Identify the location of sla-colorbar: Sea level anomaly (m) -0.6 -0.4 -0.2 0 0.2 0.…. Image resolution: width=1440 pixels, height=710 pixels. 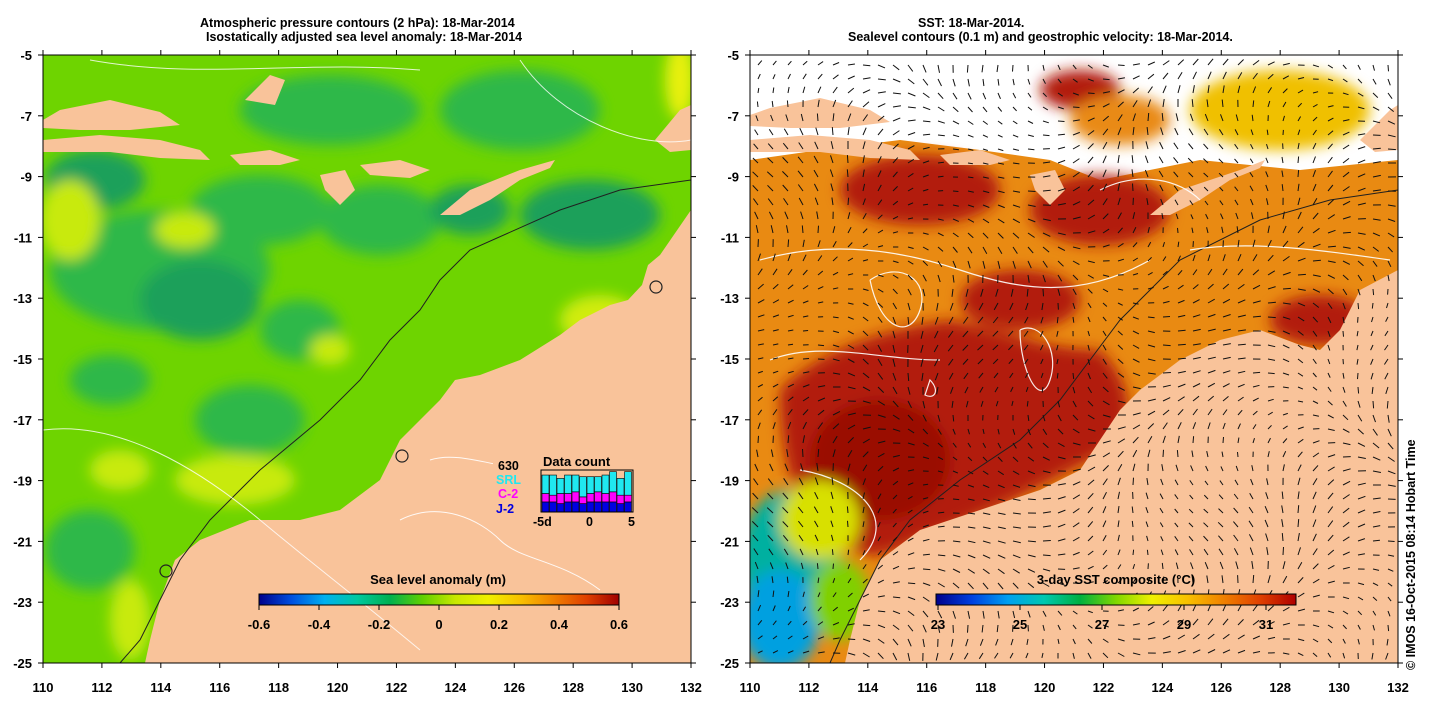
(438, 602).